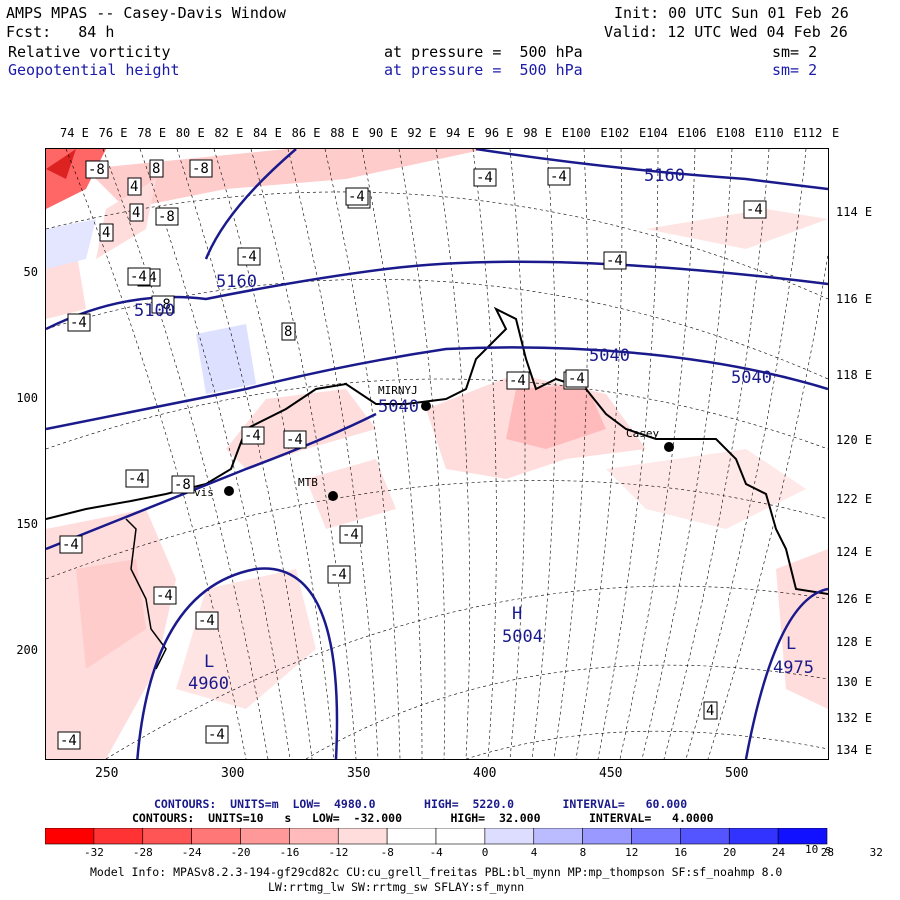 The image size is (900, 900). I want to click on lon-label-top: E100, so click(576, 133).